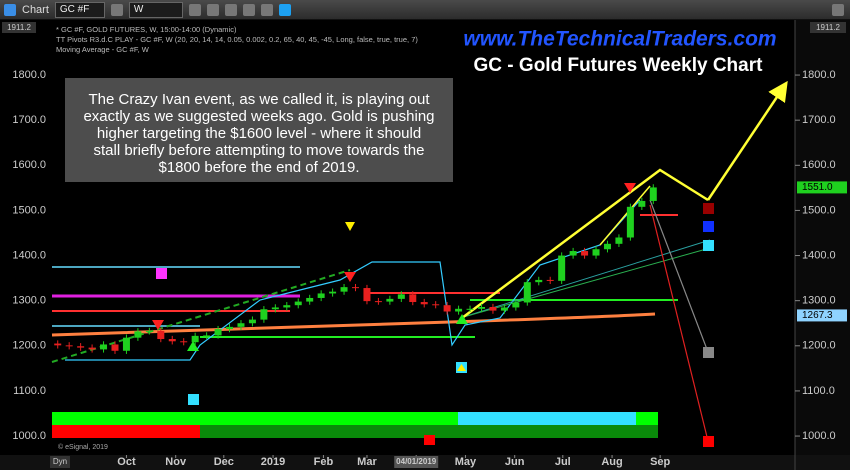 Image resolution: width=850 pixels, height=470 pixels. Describe the element at coordinates (838, 9) in the screenshot. I see `window-button` at that location.